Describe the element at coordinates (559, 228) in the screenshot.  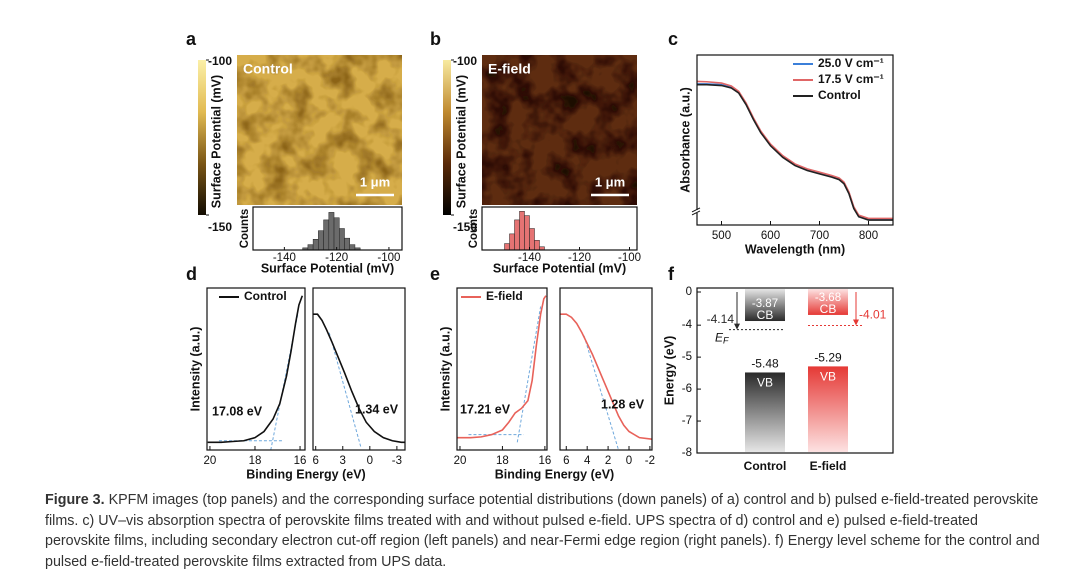
I see `histogram-bg` at that location.